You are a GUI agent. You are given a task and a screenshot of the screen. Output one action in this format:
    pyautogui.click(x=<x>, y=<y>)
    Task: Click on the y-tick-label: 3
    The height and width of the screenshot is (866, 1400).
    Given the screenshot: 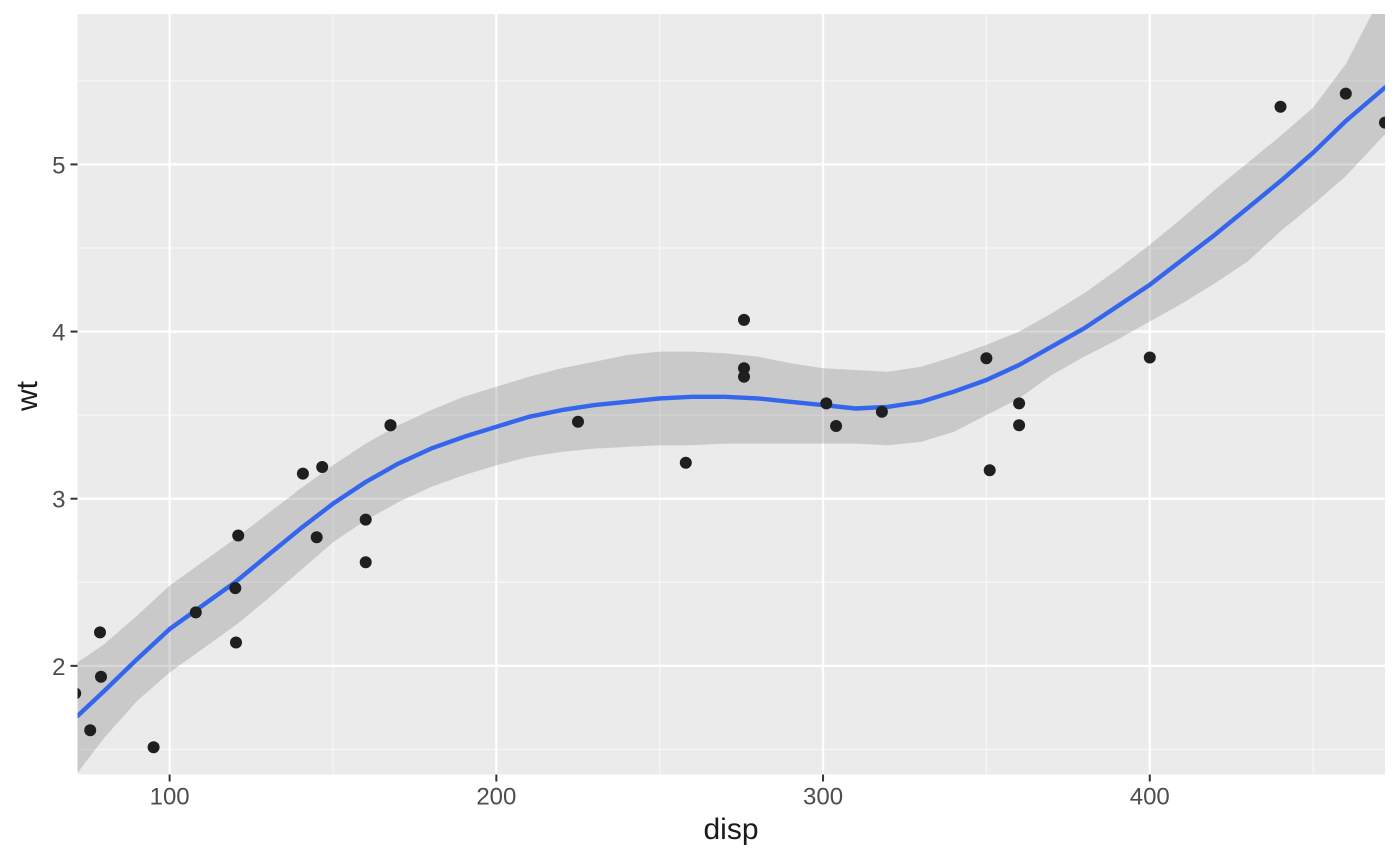 What is the action you would take?
    pyautogui.click(x=58, y=500)
    